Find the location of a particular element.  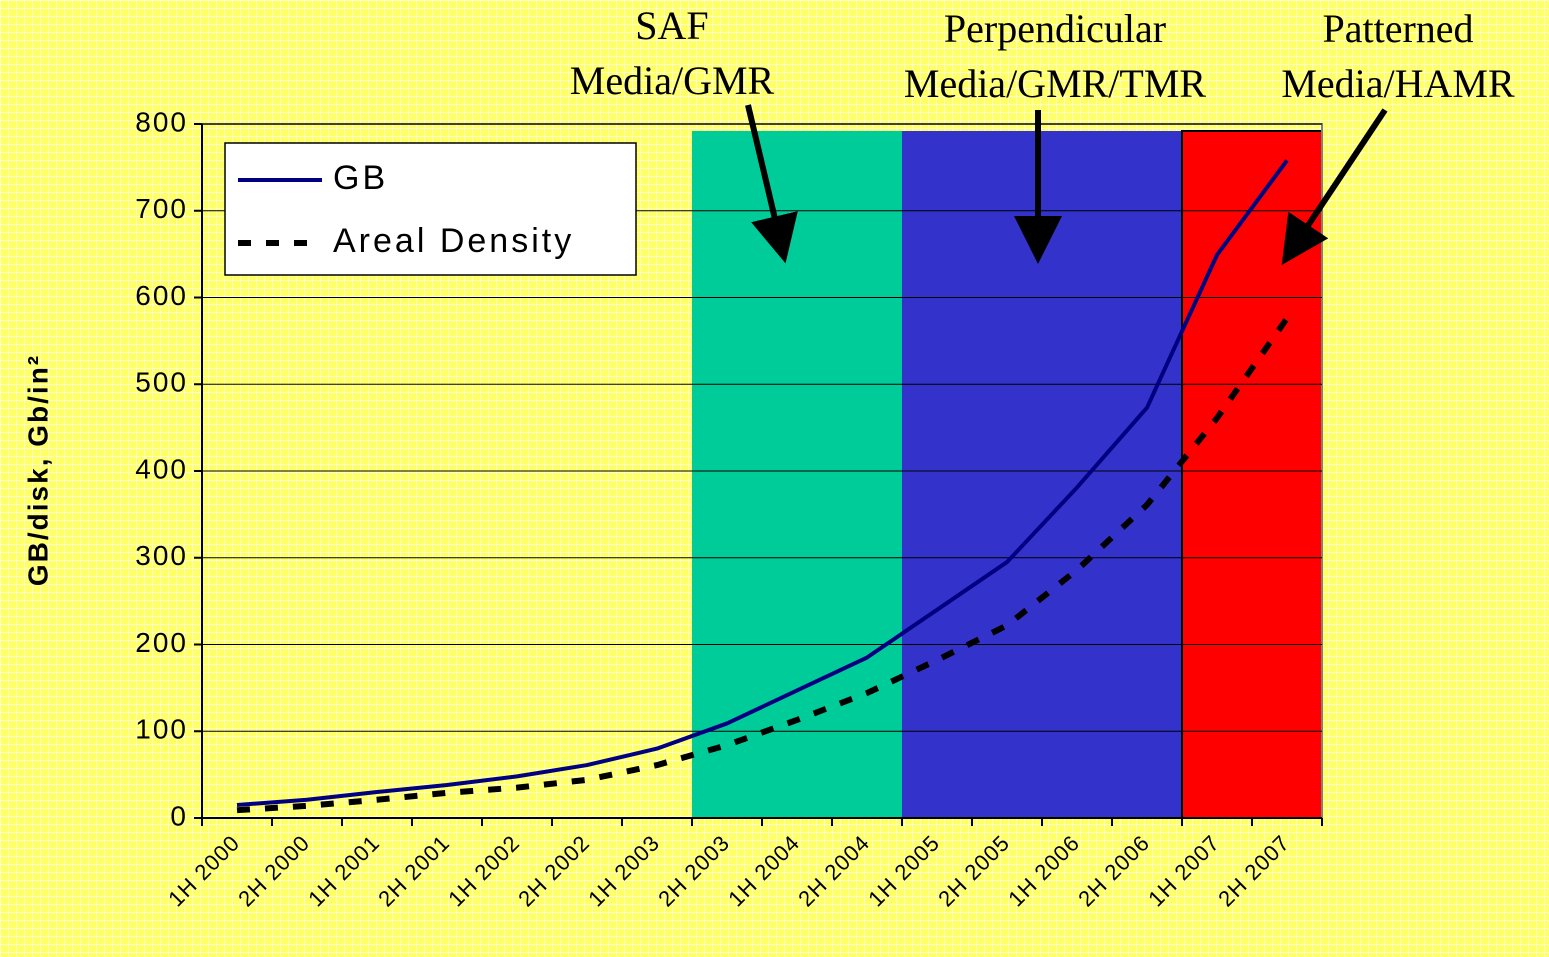

region-label: Patterned is located at coordinates (1397, 28).